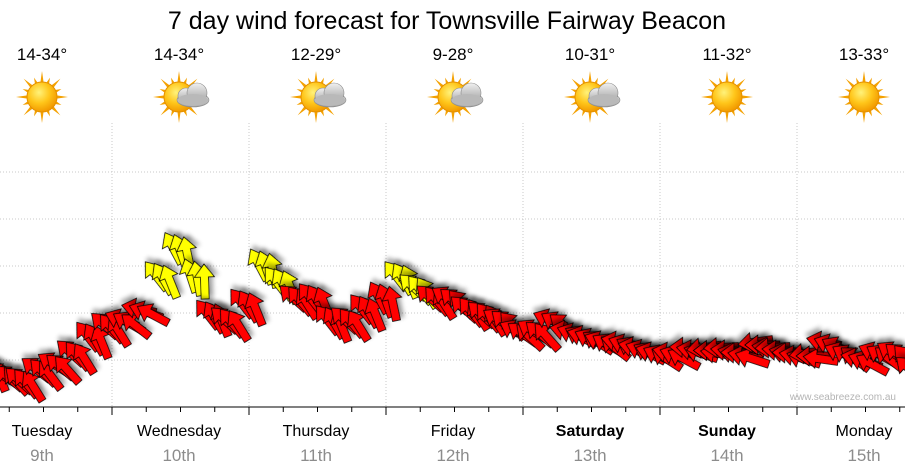 The width and height of the screenshot is (905, 475). What do you see at coordinates (42, 455) in the screenshot?
I see `date-label: 9th` at bounding box center [42, 455].